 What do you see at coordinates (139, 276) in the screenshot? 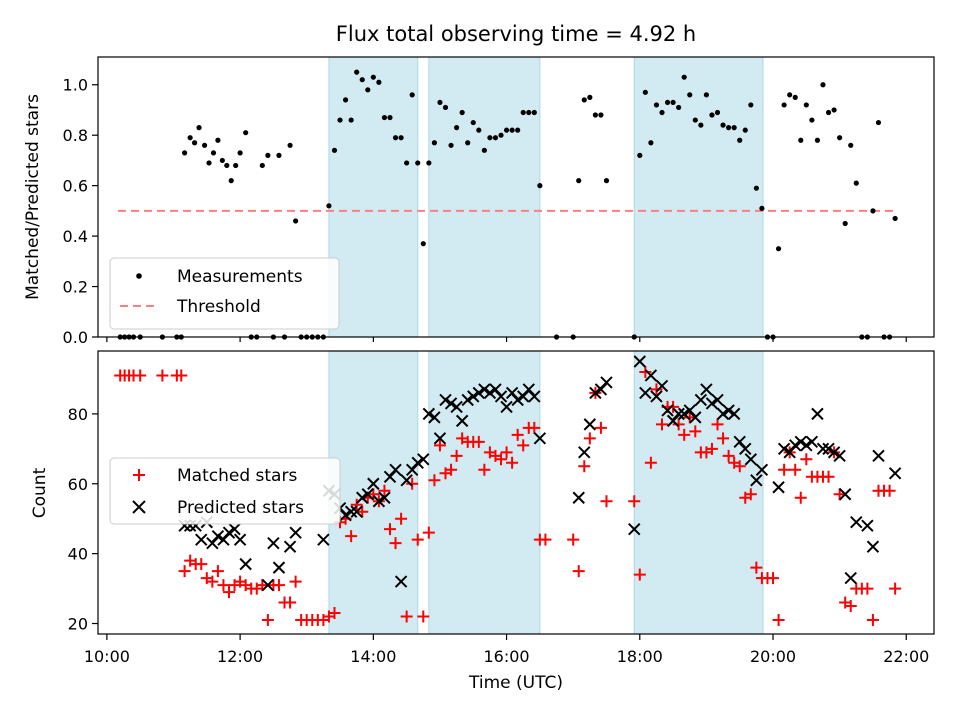
I see `legend-measurements-marker` at bounding box center [139, 276].